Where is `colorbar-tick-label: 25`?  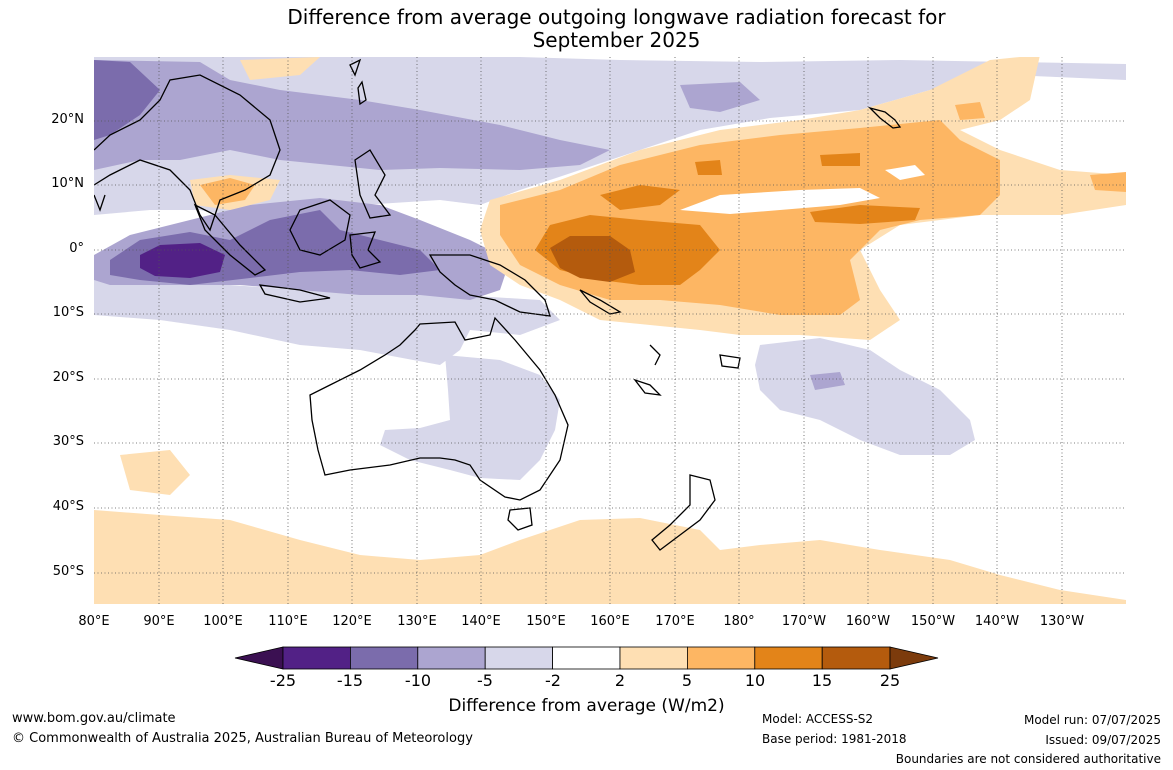 colorbar-tick-label: 25 is located at coordinates (890, 680).